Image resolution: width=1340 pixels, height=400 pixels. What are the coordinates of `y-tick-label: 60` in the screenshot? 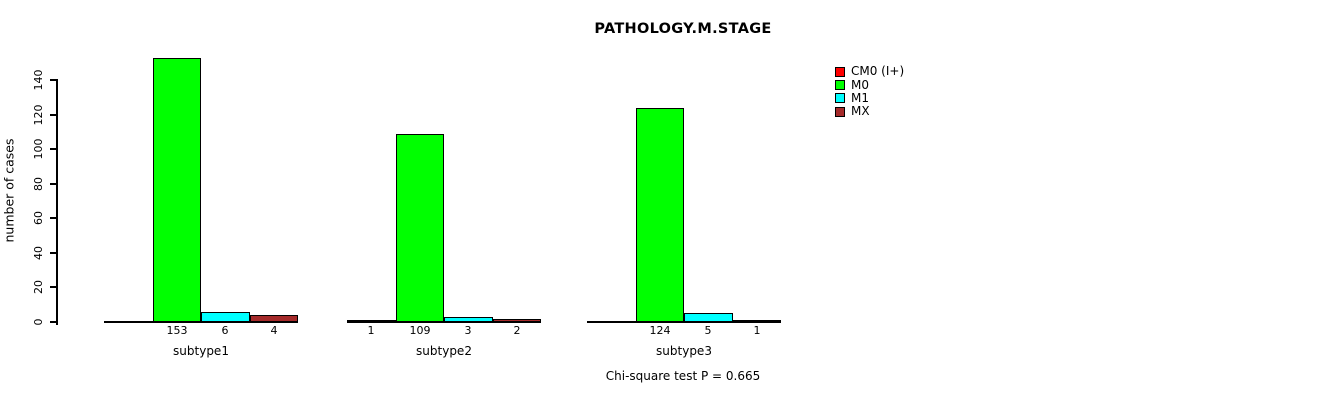 It's located at (38, 218).